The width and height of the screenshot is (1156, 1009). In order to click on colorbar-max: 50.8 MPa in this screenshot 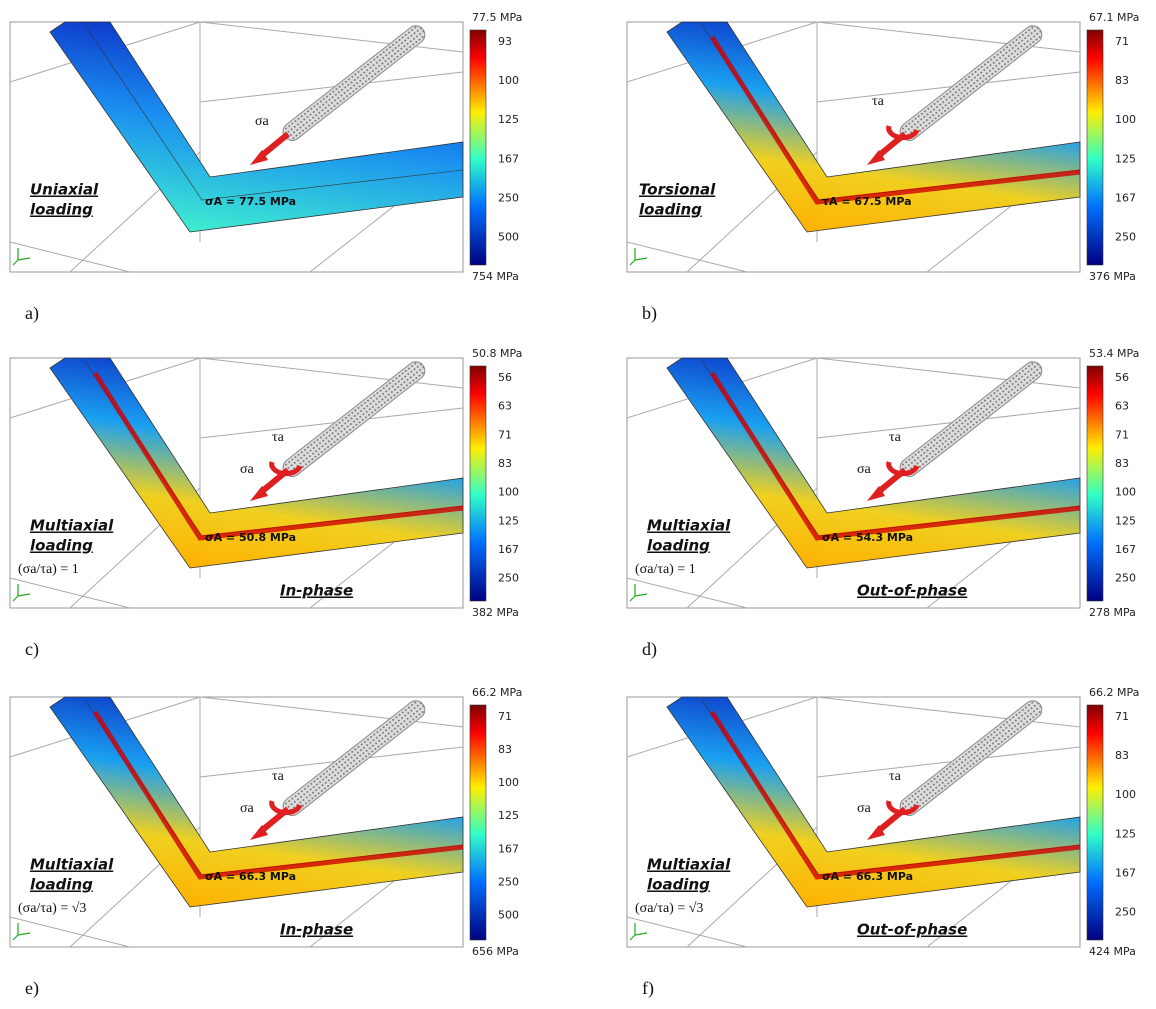, I will do `click(497, 353)`.